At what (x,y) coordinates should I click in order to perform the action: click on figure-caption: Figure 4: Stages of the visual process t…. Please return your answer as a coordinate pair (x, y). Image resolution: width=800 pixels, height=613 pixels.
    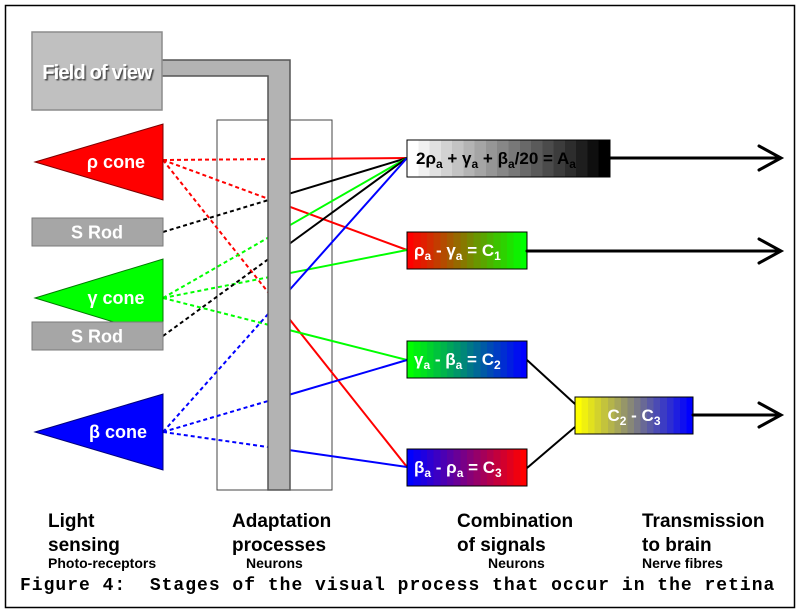
    Looking at the image, I should click on (397, 586).